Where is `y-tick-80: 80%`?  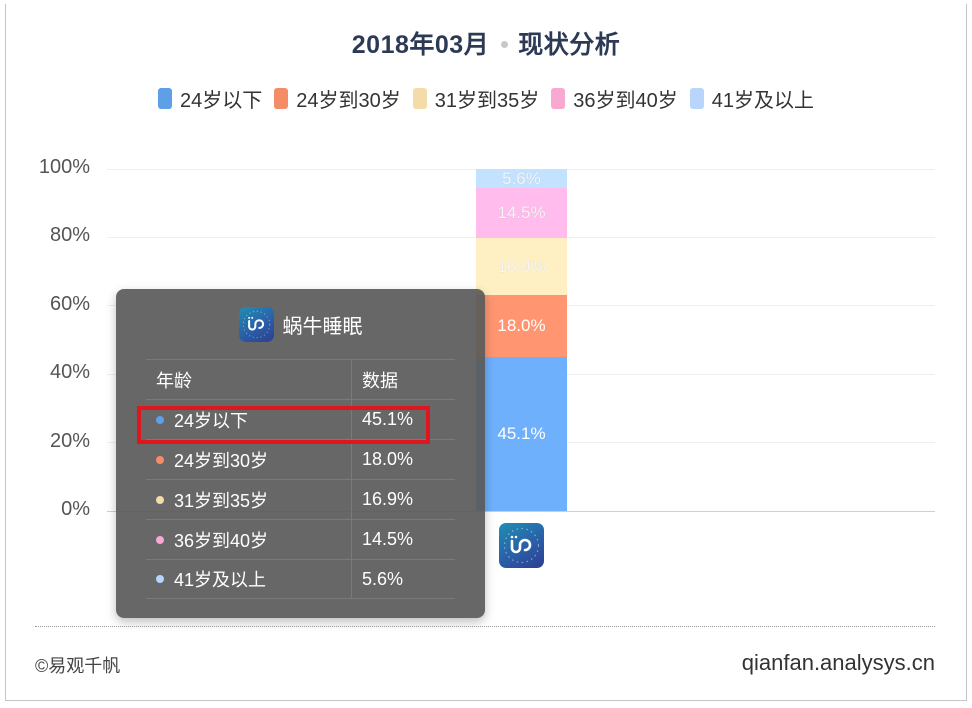 y-tick-80: 80% is located at coordinates (69, 235).